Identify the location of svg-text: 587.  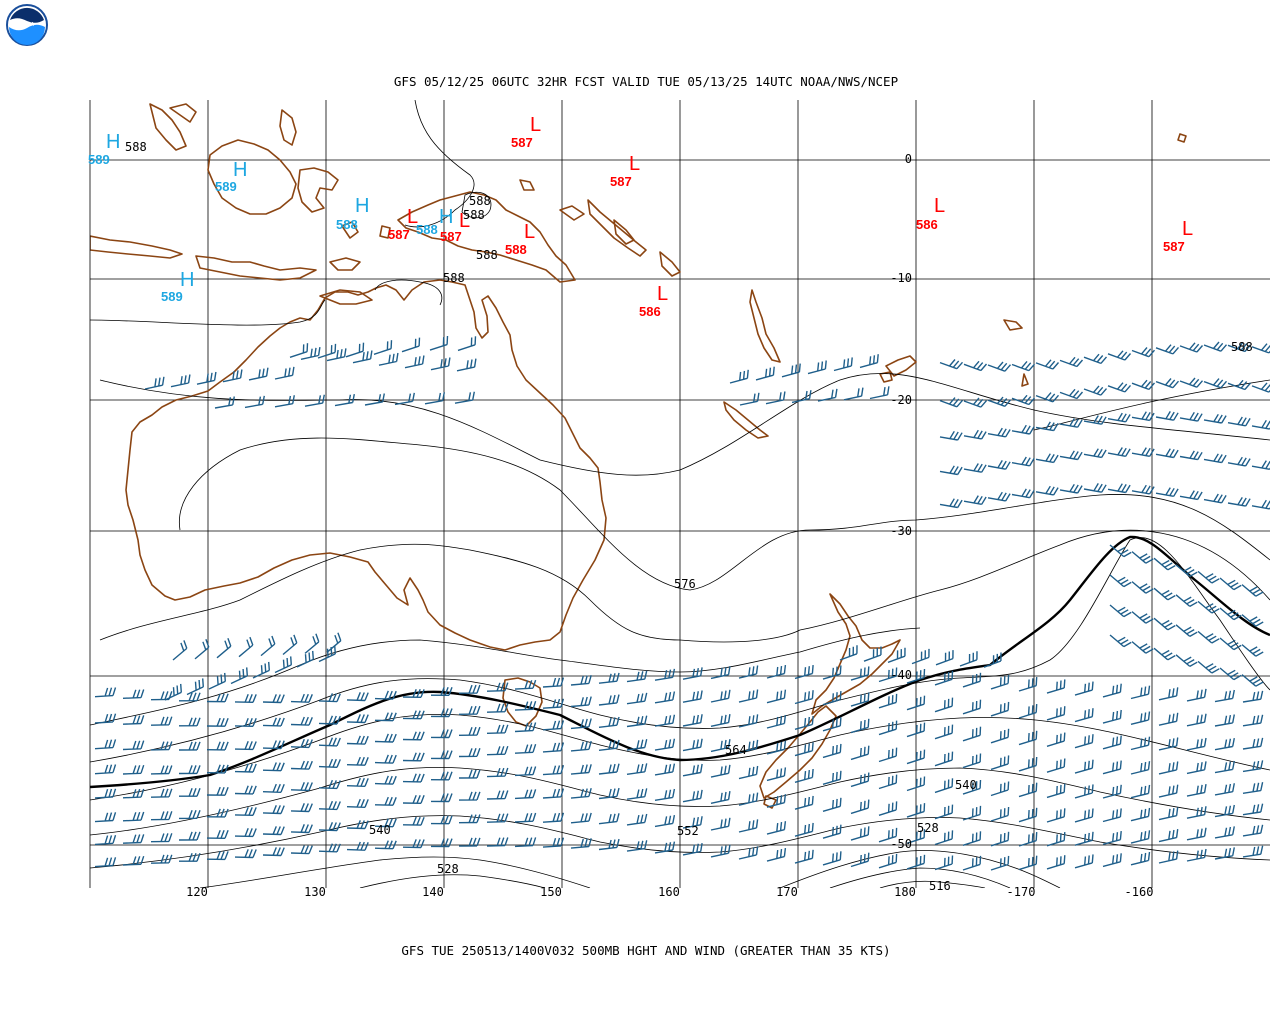
(1174, 246).